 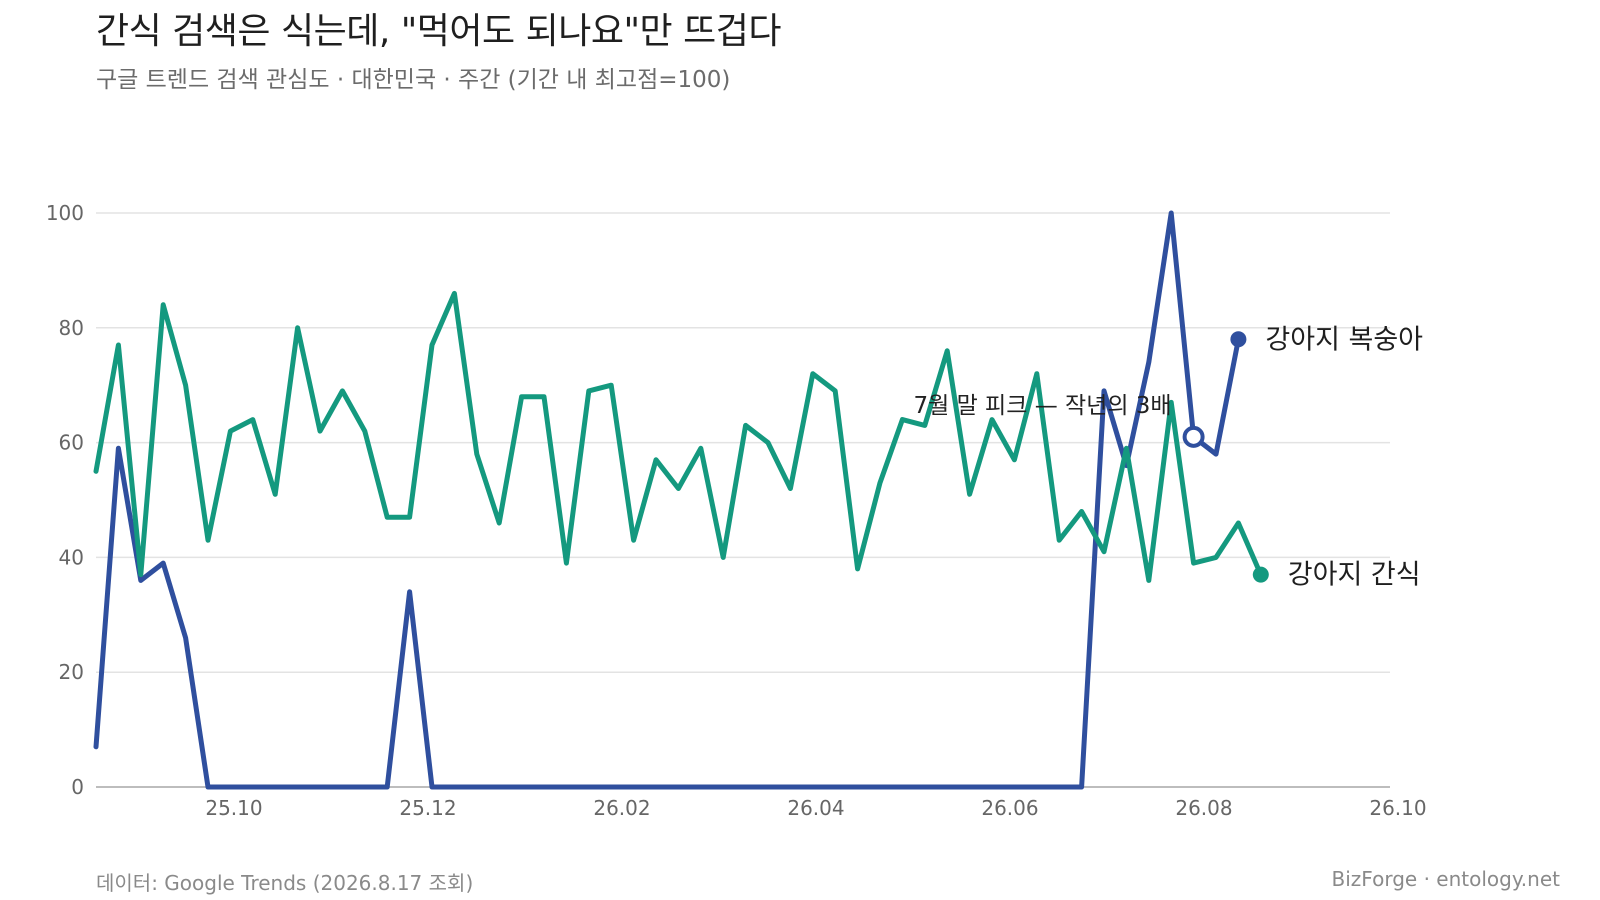 What do you see at coordinates (1203, 808) in the screenshot?
I see `x-tick-label: 26.08` at bounding box center [1203, 808].